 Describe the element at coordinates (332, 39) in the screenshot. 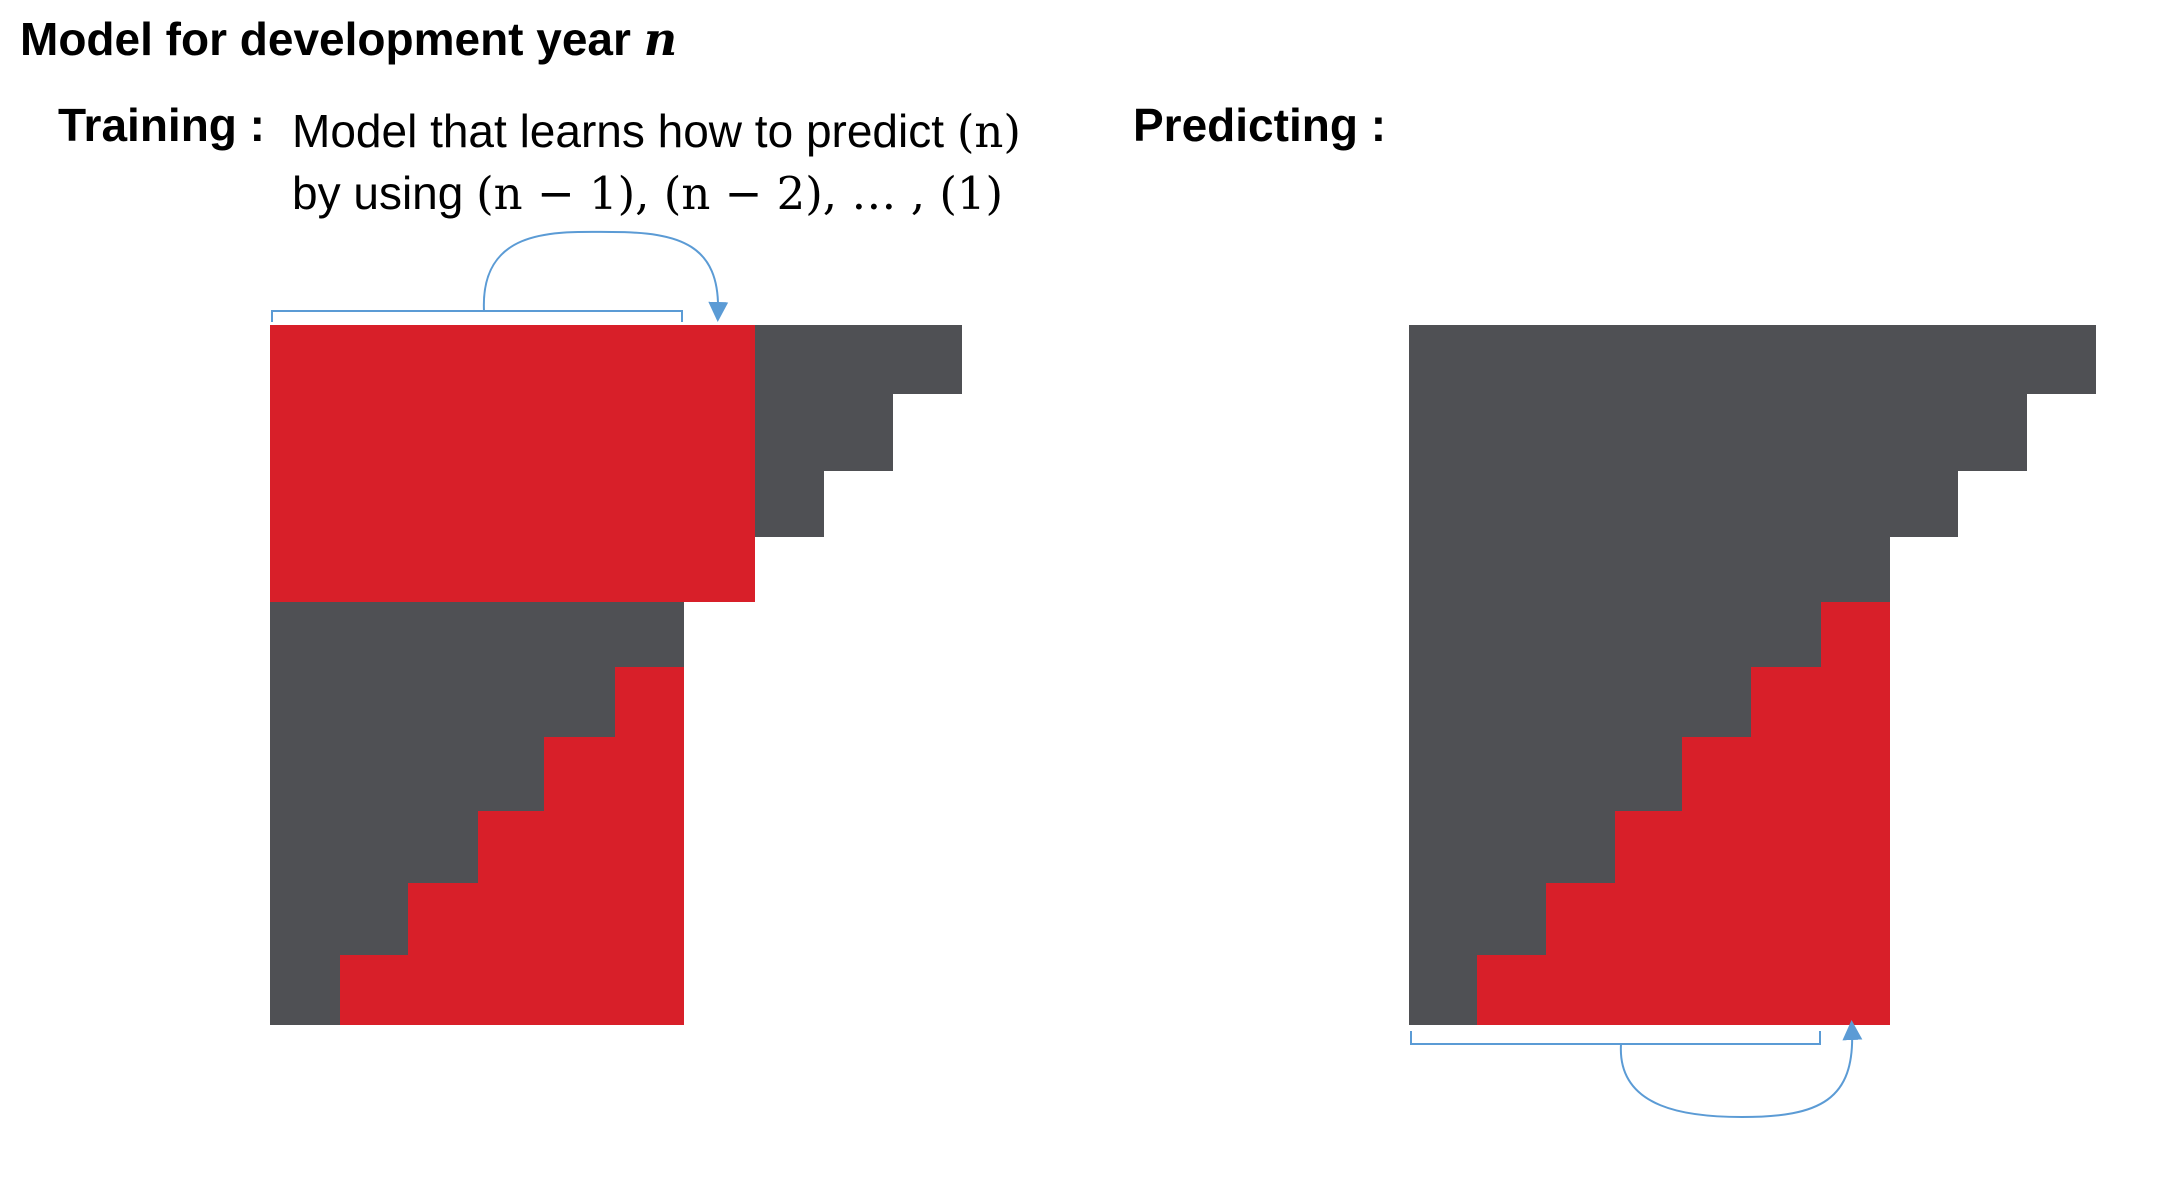

I see `title-text: Model for development year` at that location.